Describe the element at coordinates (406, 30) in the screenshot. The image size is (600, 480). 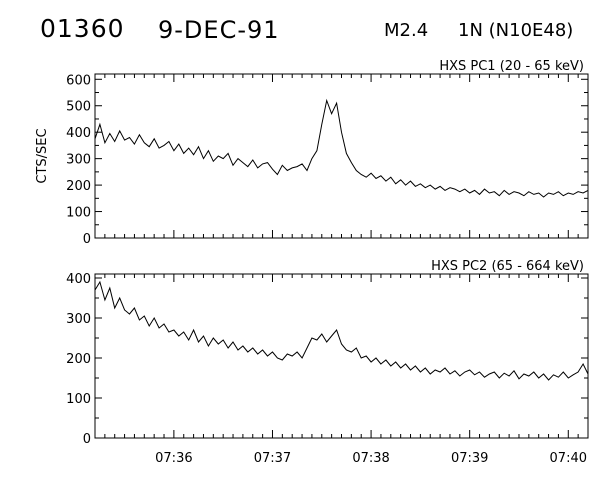
I see `goes-class: M2.4` at that location.